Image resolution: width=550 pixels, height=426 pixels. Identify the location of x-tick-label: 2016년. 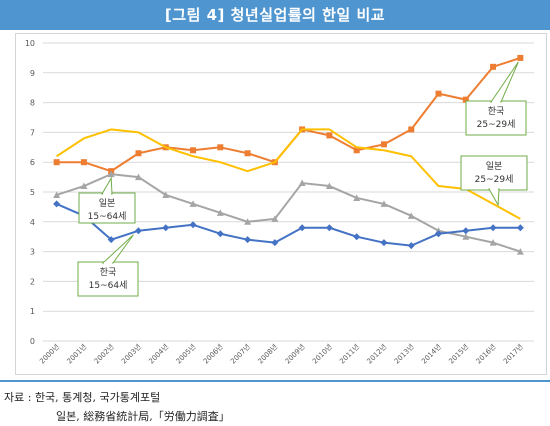
(486, 354).